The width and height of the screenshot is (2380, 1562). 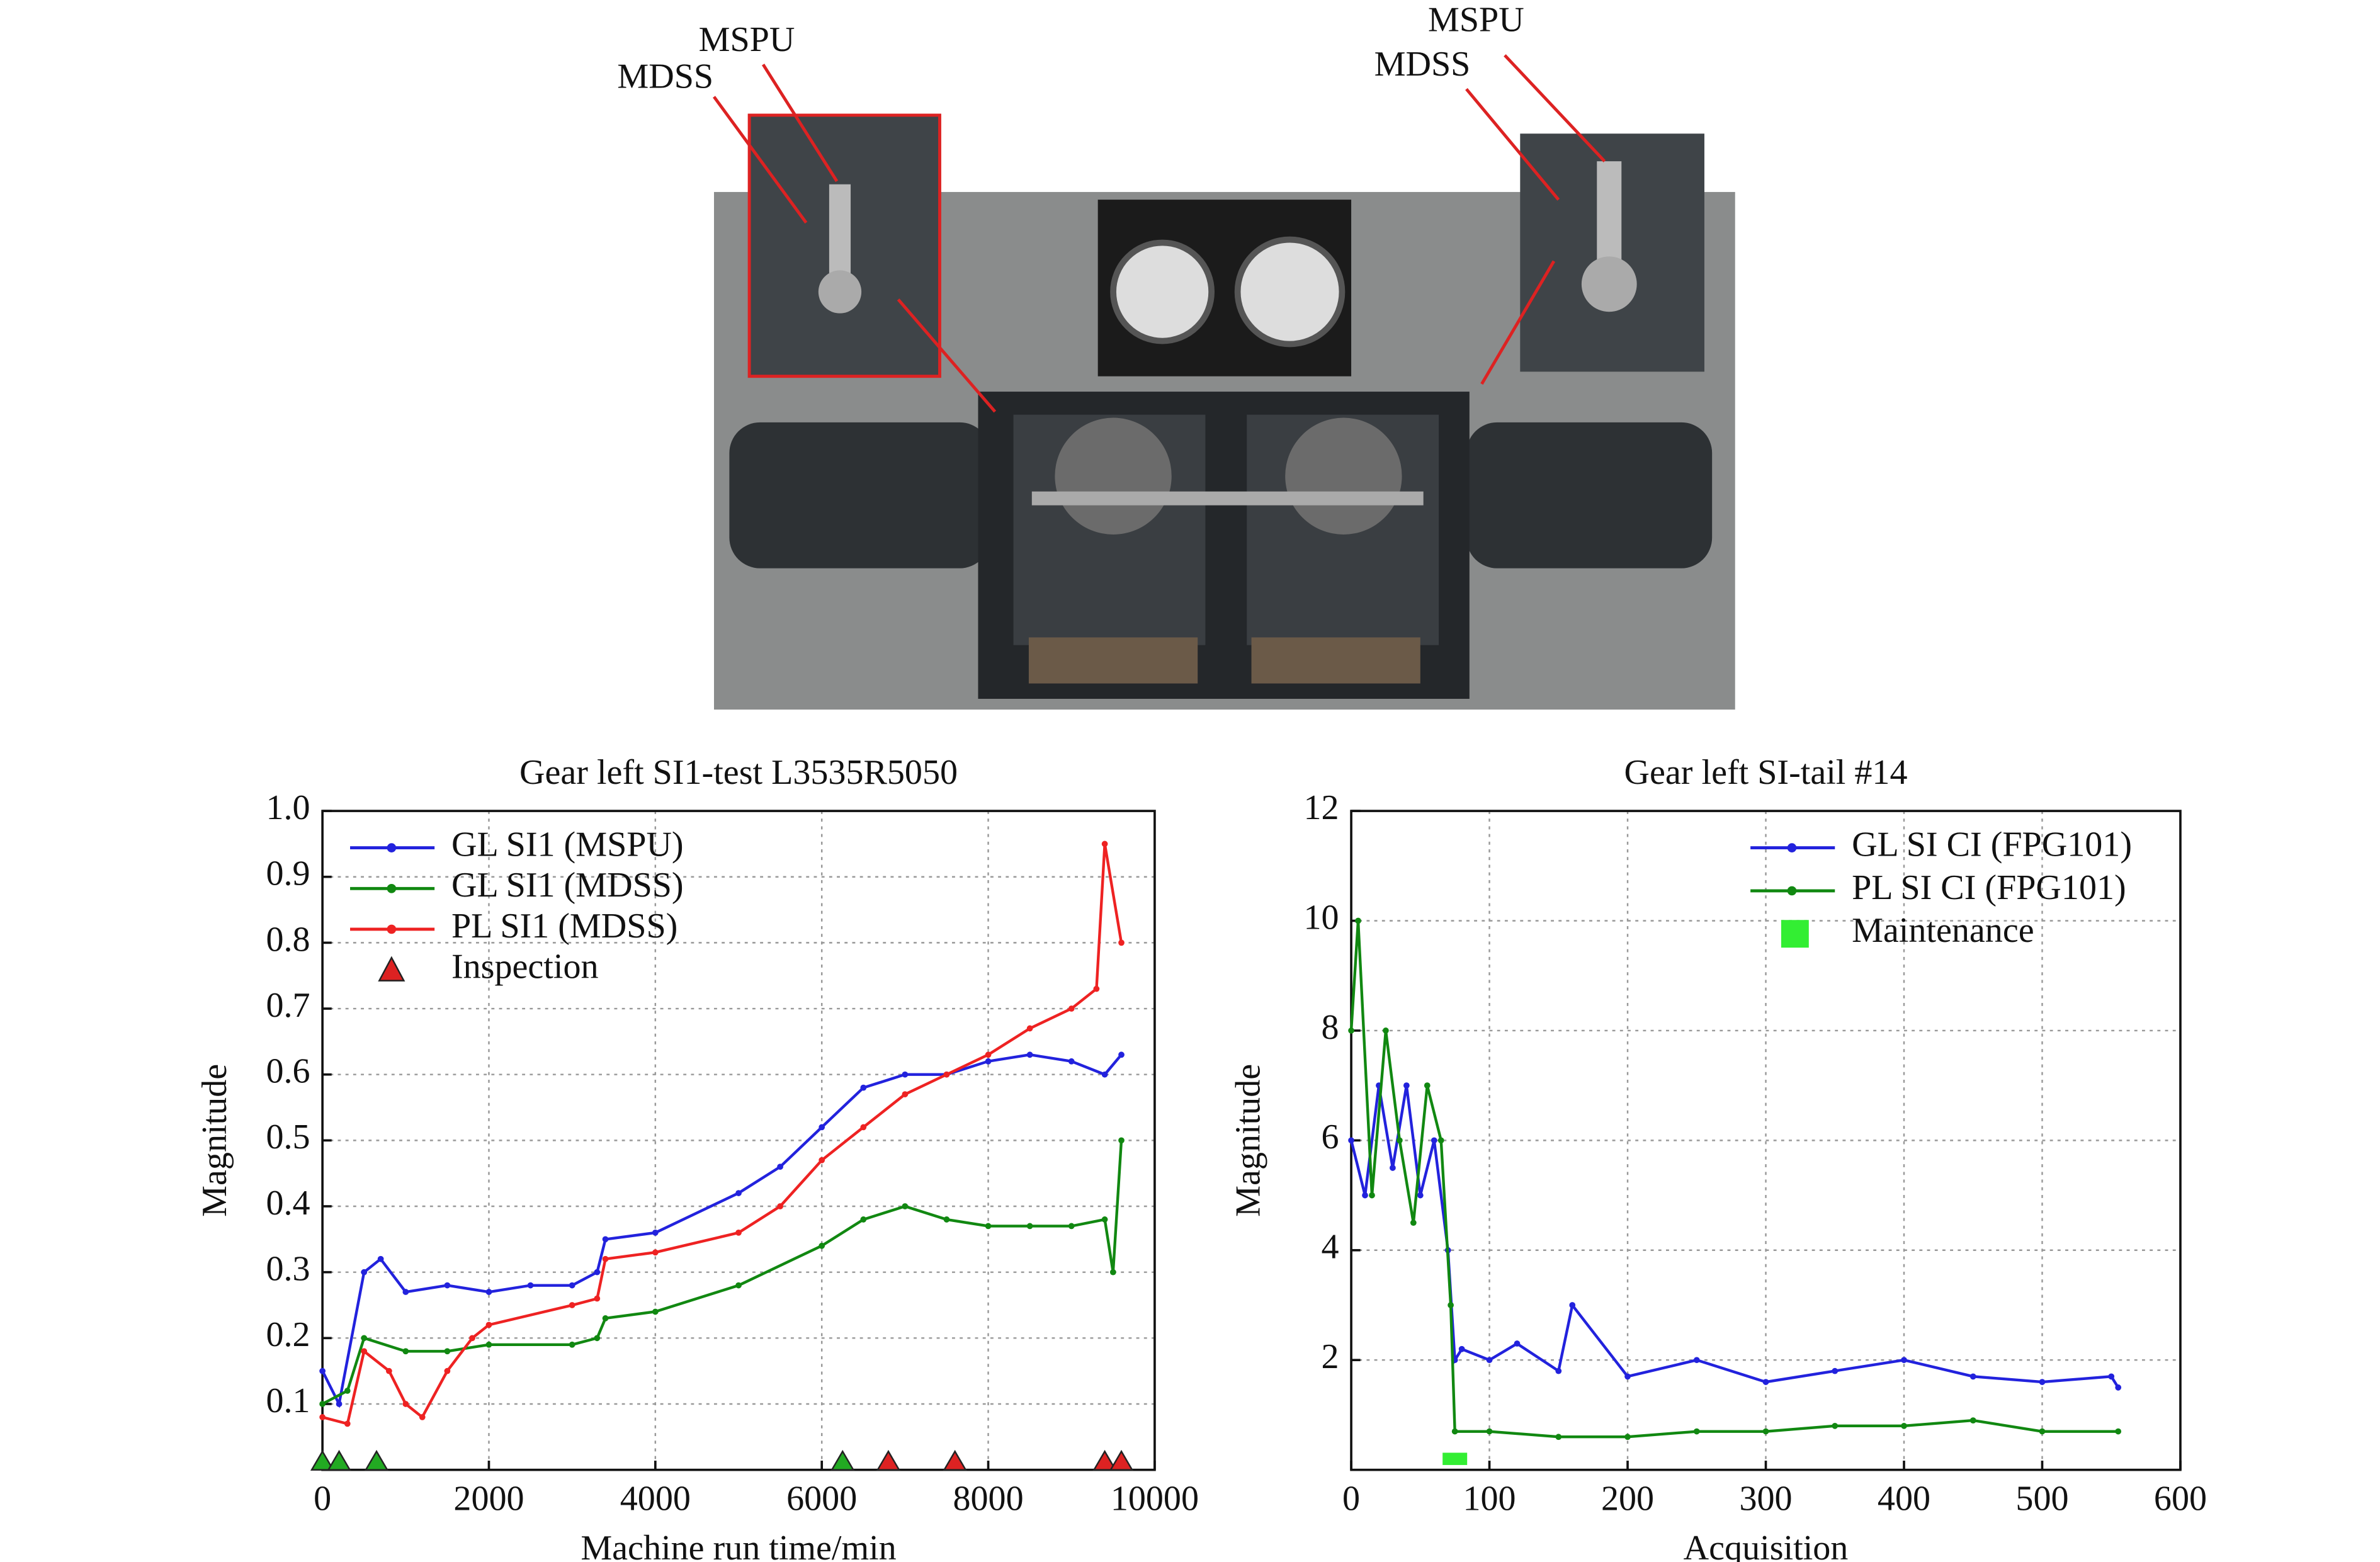 I want to click on x-tick-label: 0, so click(x=1351, y=1499).